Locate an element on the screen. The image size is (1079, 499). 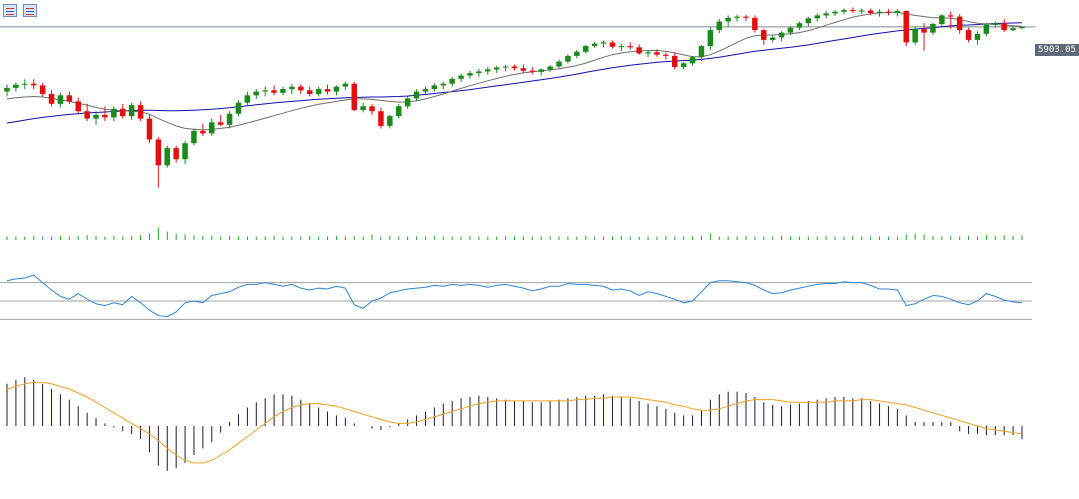
chart-list-icon is located at coordinates (10, 10).